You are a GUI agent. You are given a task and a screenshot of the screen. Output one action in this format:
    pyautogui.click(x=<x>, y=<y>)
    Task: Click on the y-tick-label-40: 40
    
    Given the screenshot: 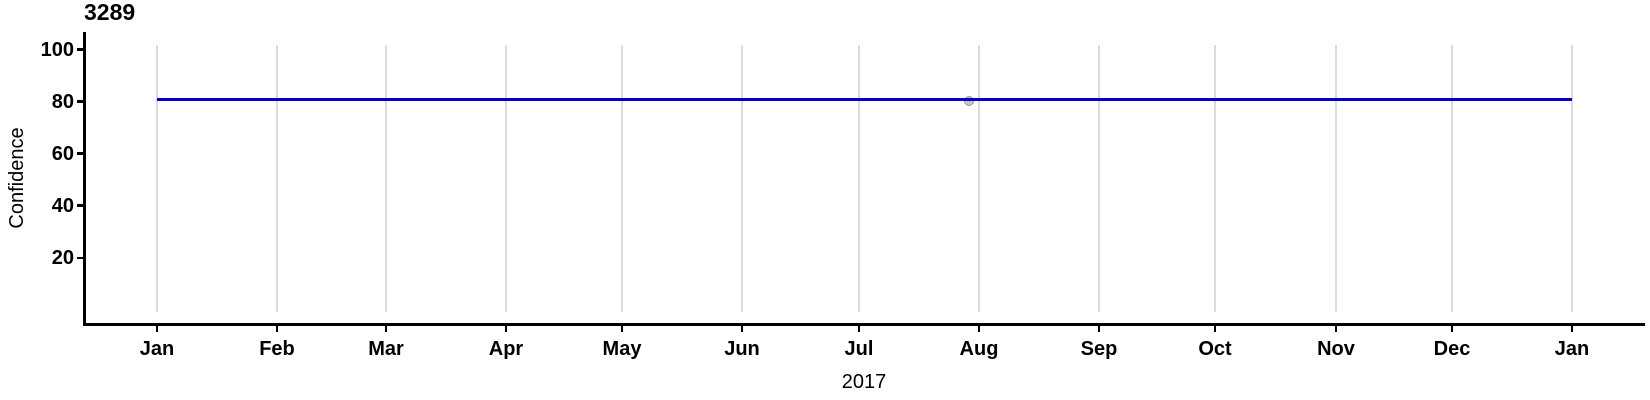 What is the action you would take?
    pyautogui.click(x=62, y=205)
    